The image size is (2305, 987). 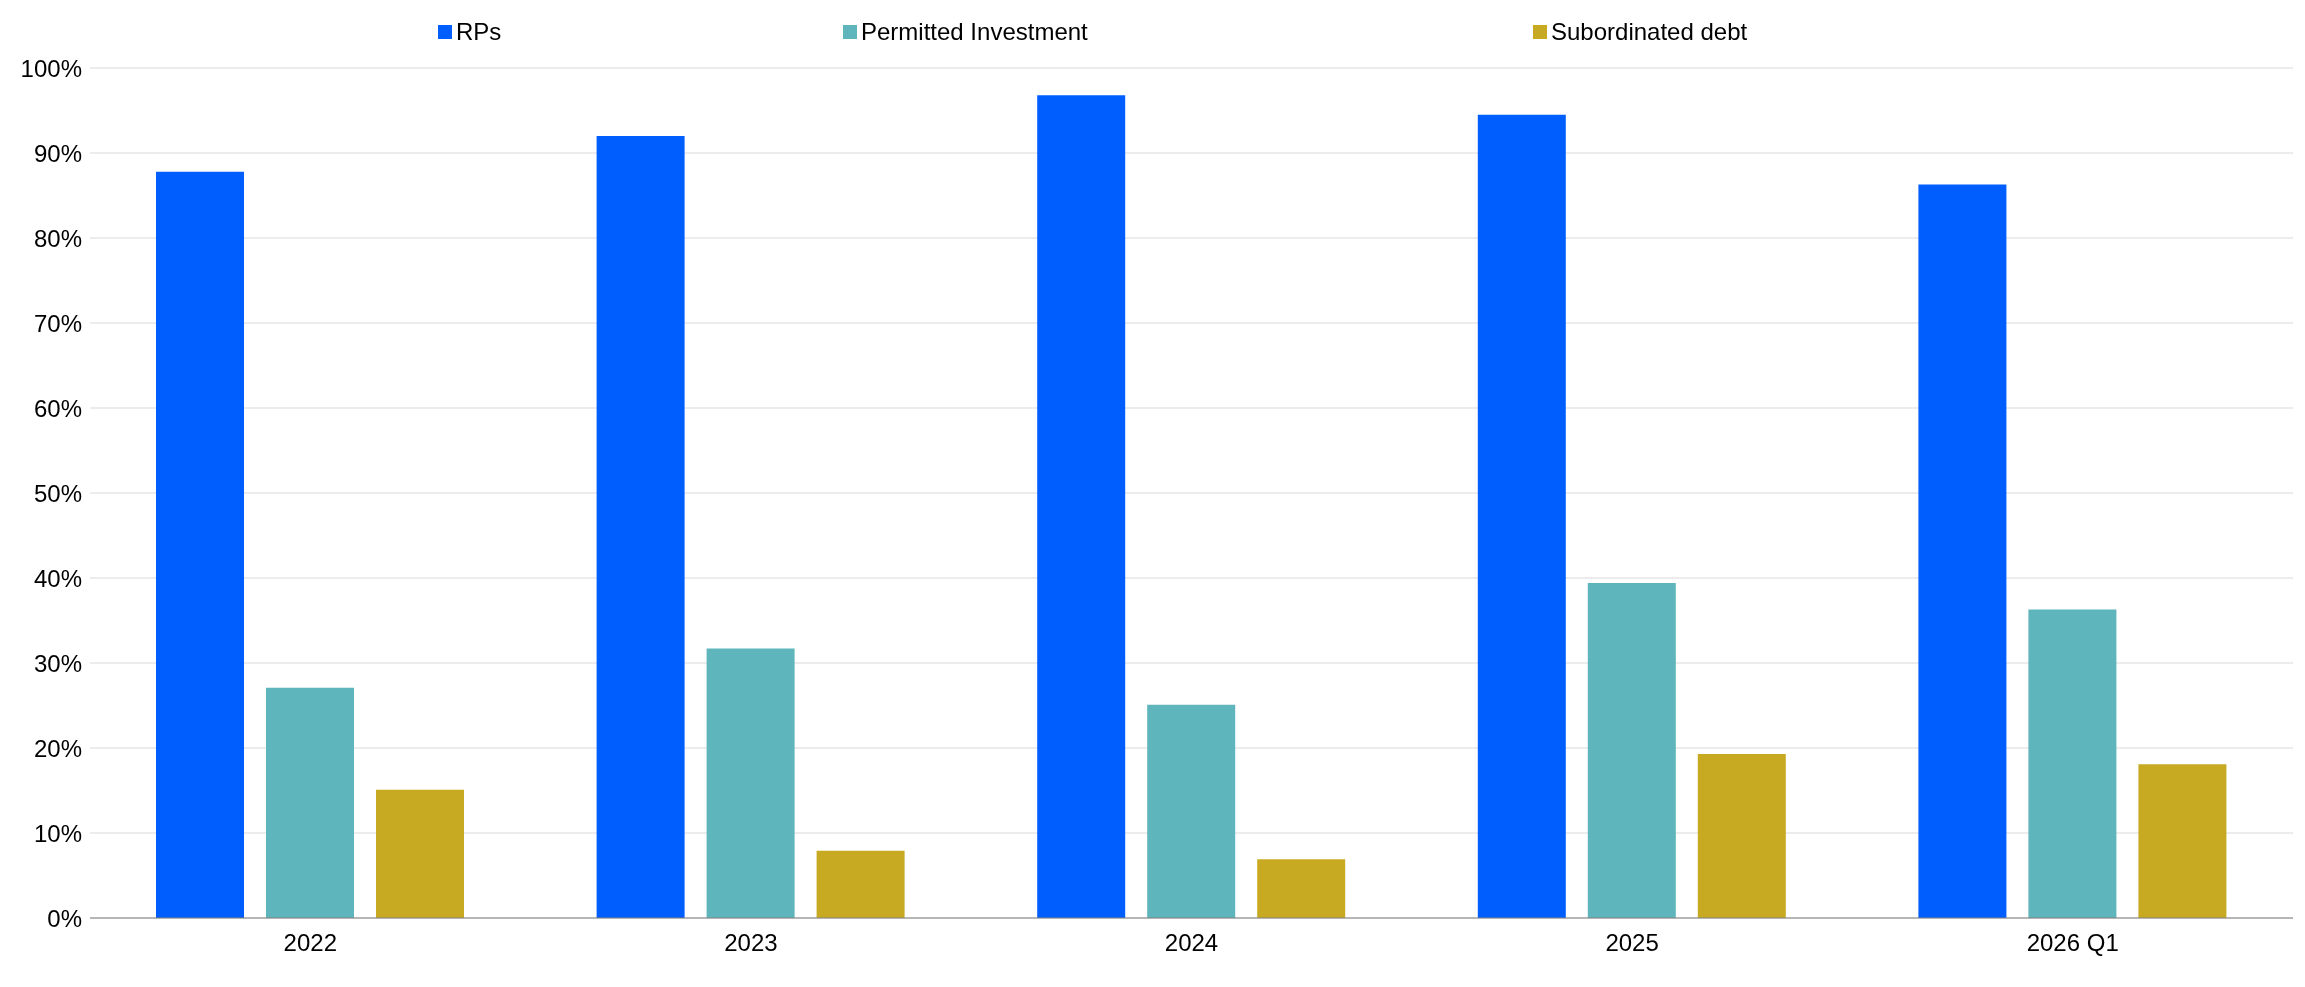 I want to click on legend-label: Permitted Investment, so click(x=974, y=32).